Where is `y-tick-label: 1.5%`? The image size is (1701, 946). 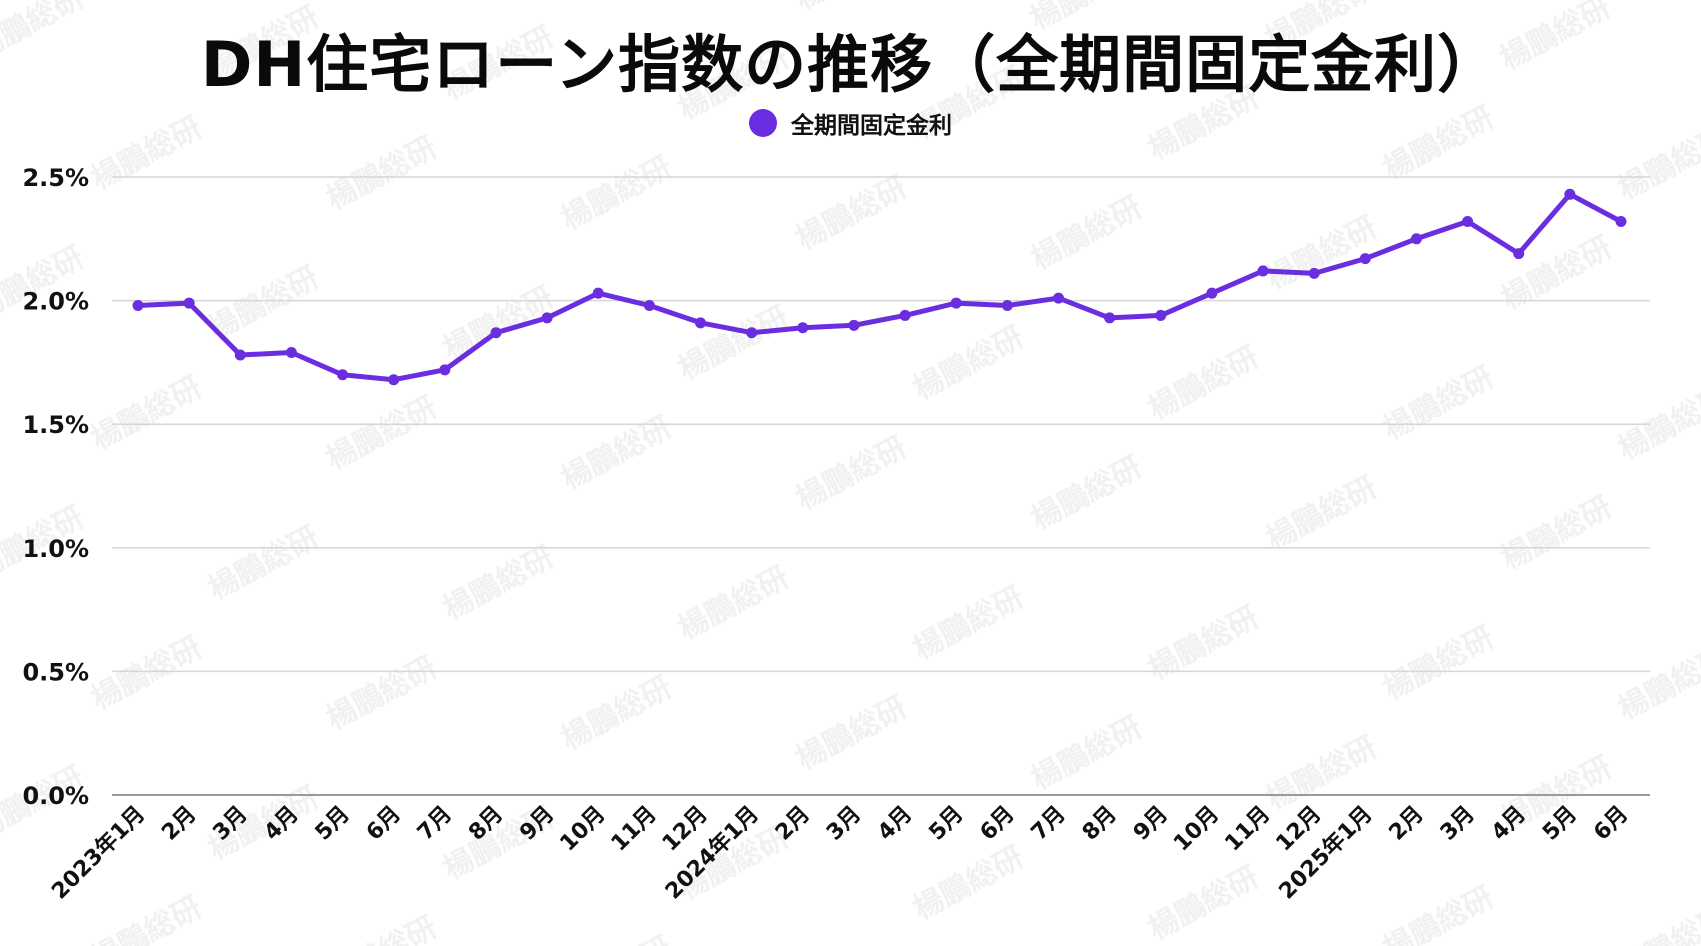 y-tick-label: 1.5% is located at coordinates (55, 425).